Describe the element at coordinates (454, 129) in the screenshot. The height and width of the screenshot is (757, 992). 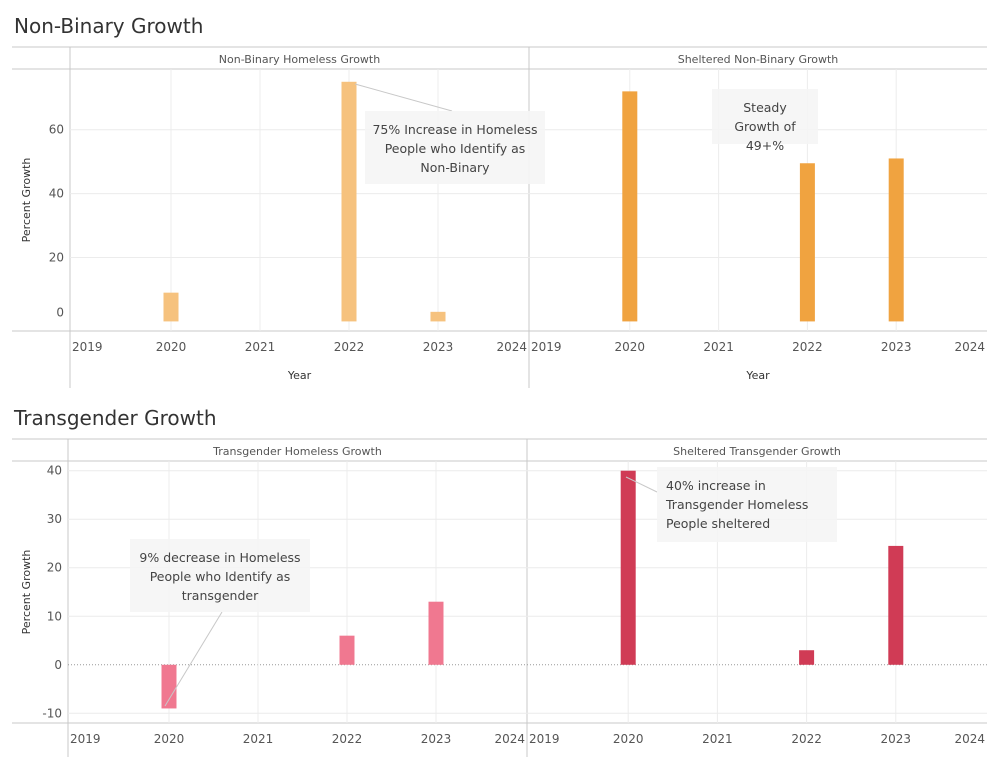
I see `annotation-text: 75% Increase in Homeless` at that location.